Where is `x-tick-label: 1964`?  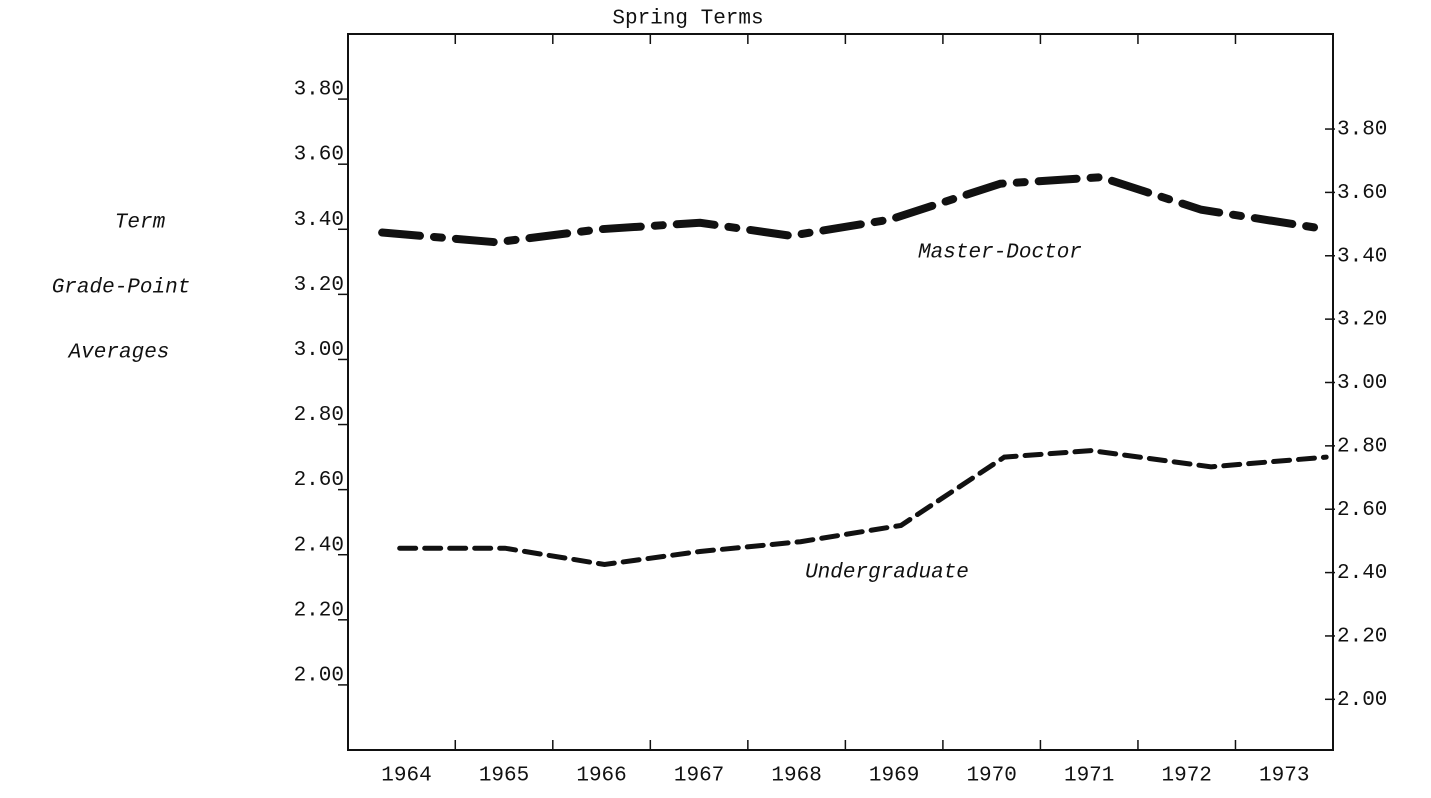 x-tick-label: 1964 is located at coordinates (406, 776).